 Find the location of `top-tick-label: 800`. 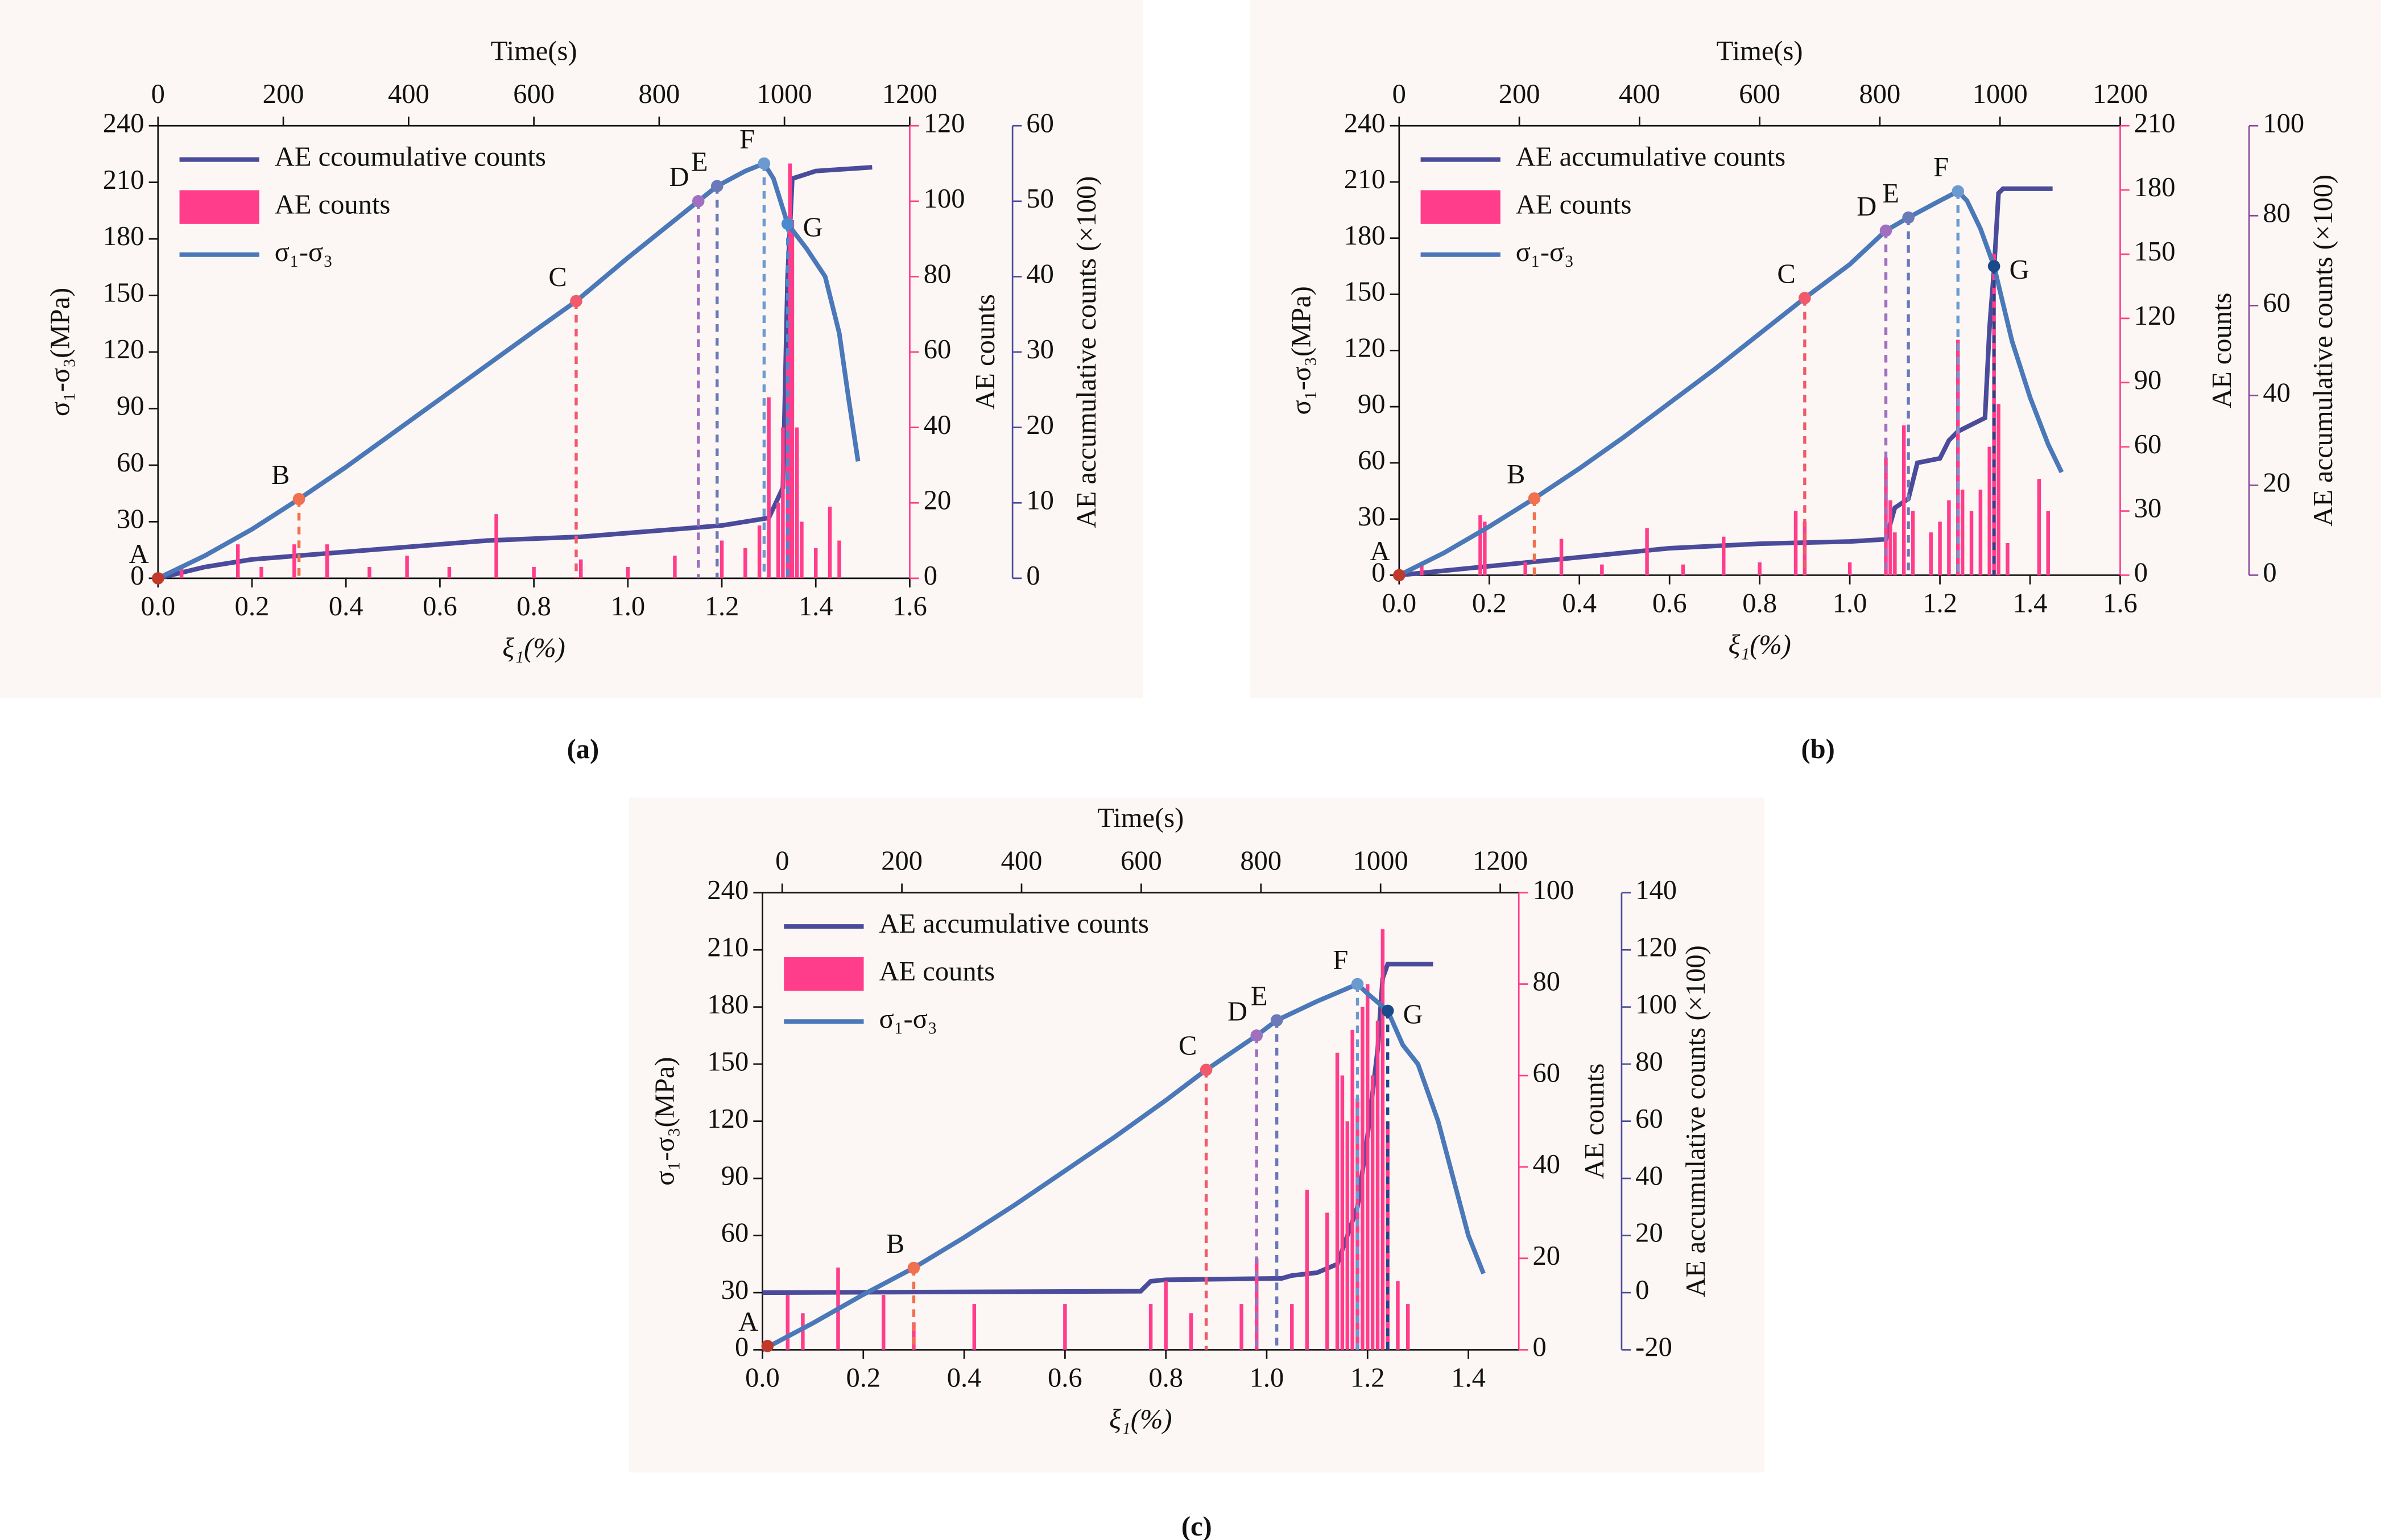

top-tick-label: 800 is located at coordinates (659, 94).